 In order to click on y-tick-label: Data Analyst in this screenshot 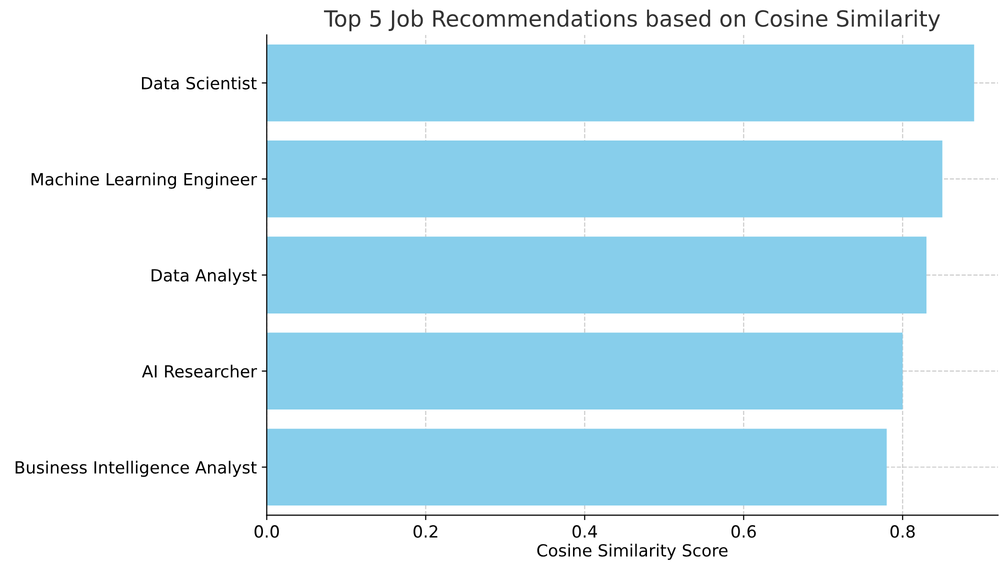, I will do `click(204, 276)`.